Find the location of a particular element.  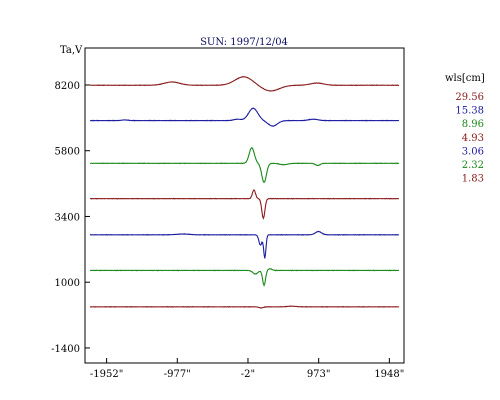

legend: 29.56 15.38 8.96 4.93 3.06 2.32 1.83 is located at coordinates (469, 138).